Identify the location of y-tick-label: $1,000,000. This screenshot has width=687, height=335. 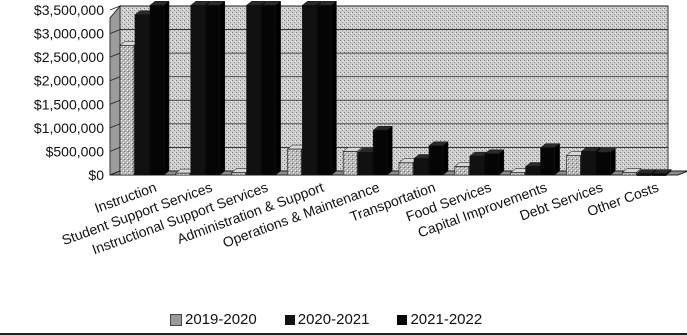
(69, 128).